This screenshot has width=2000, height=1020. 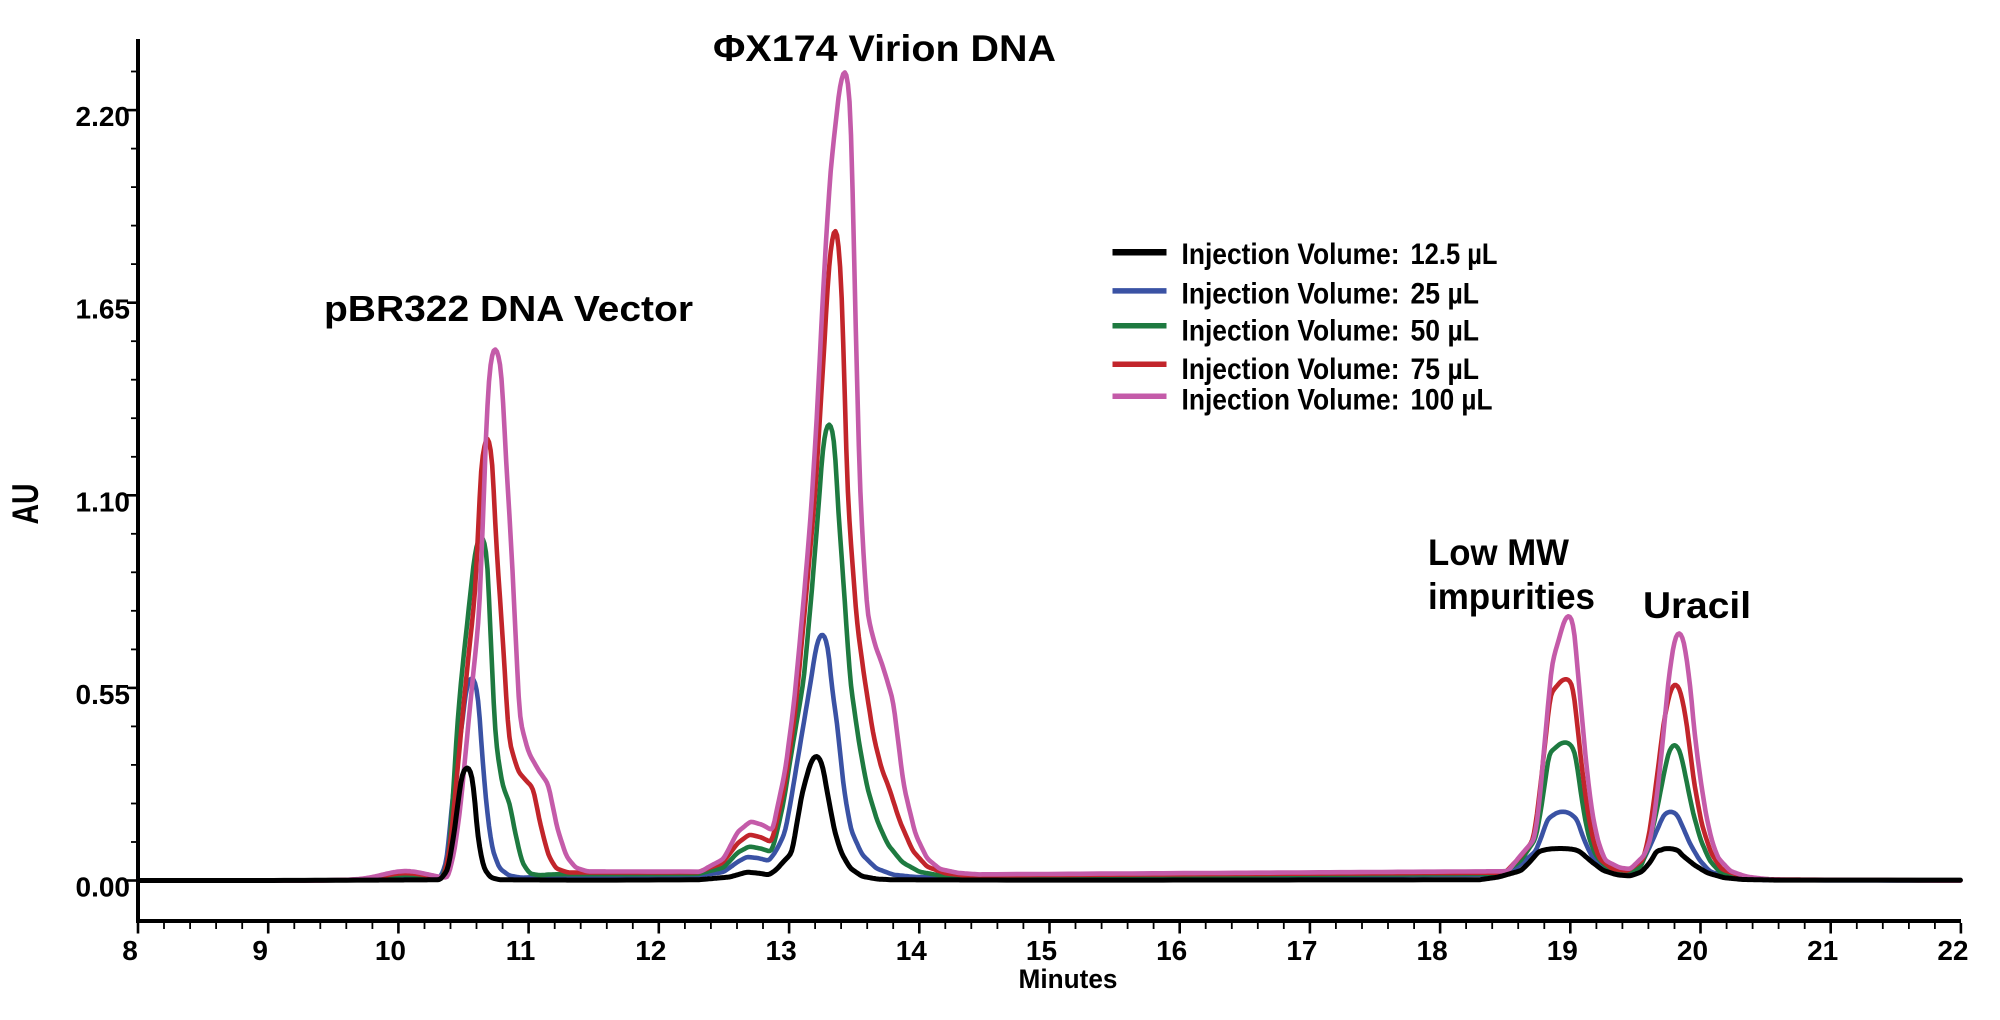 I want to click on svg-text: 9, so click(x=260, y=950).